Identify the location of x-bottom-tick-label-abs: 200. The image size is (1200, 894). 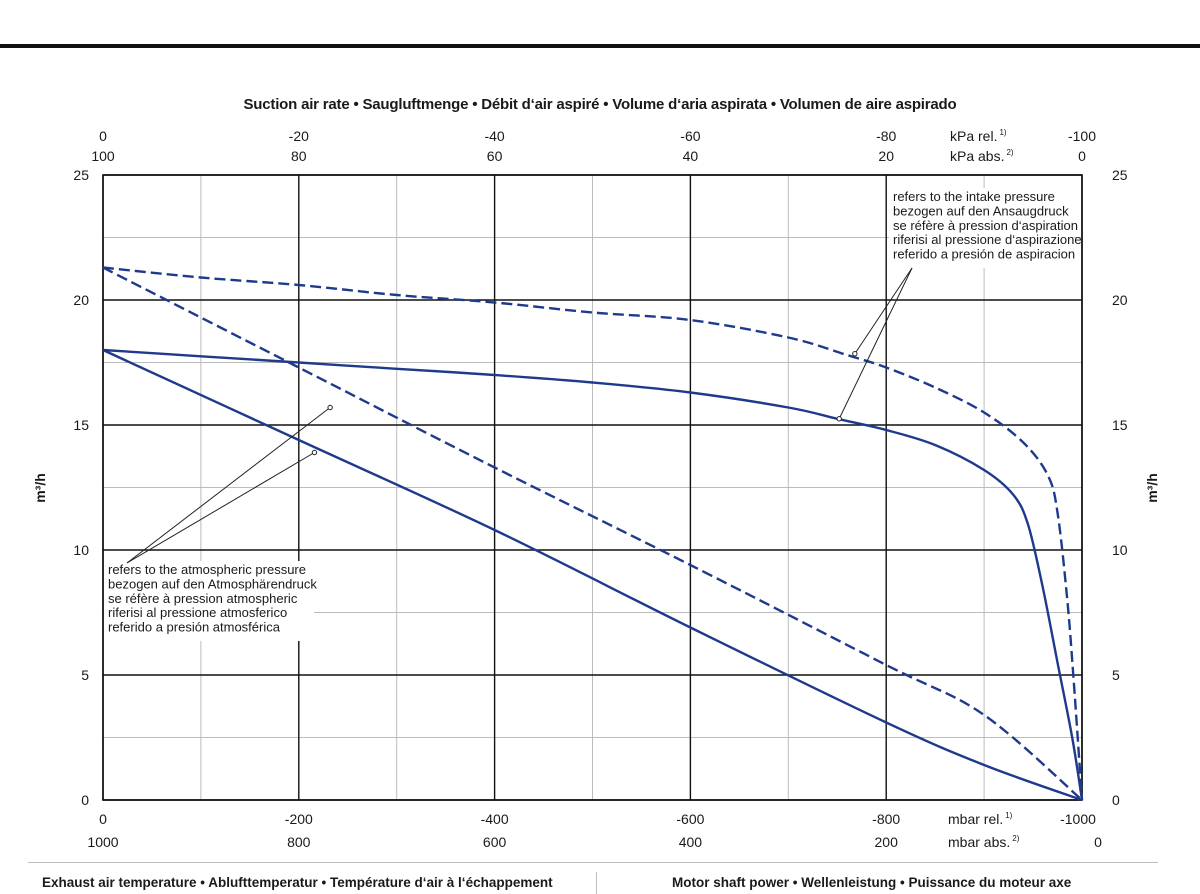
(887, 842).